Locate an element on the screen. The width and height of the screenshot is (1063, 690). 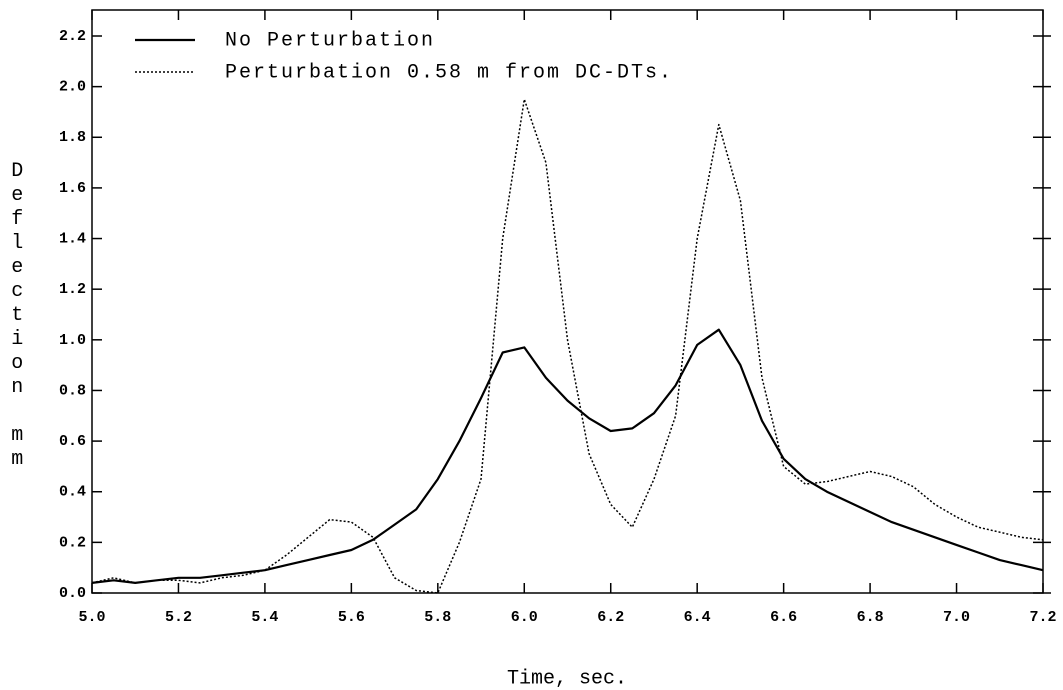
y-tick-label: 0.8 is located at coordinates (72, 390).